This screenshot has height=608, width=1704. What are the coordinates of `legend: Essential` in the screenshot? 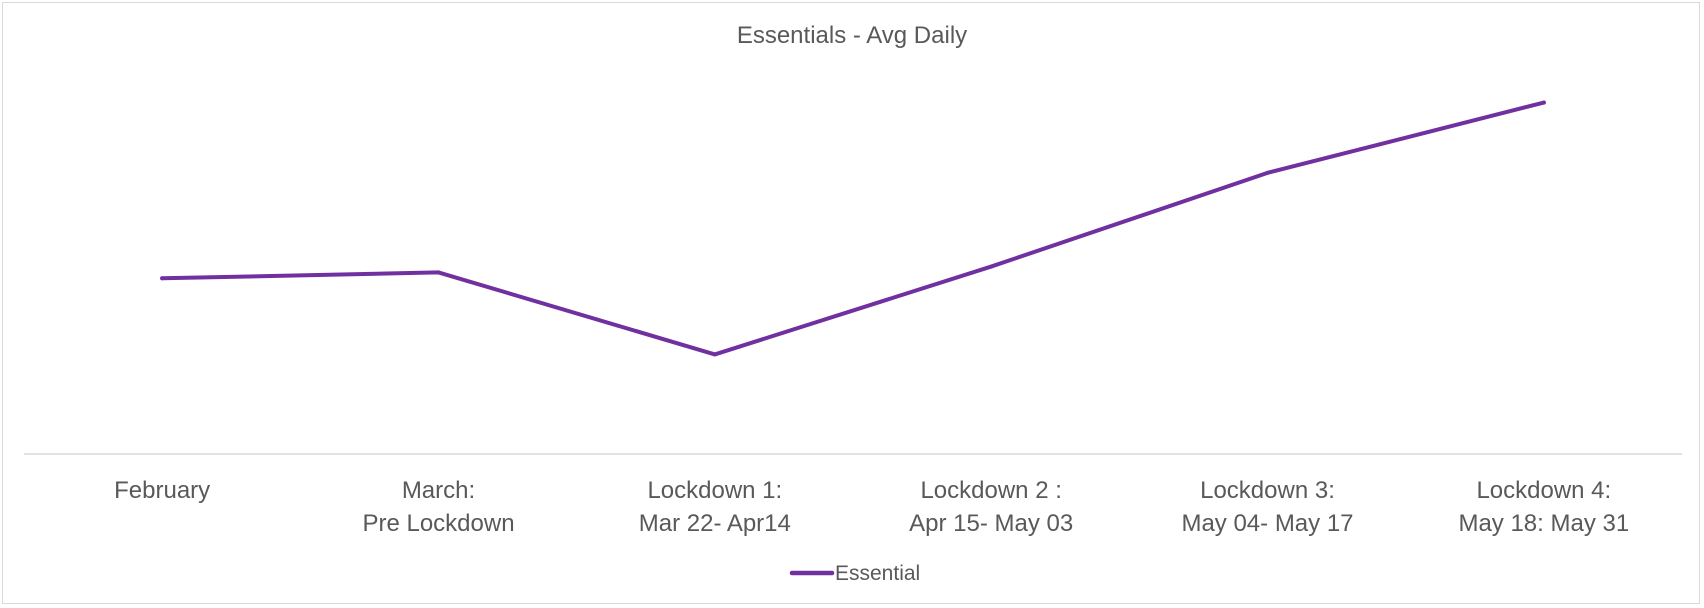 It's located at (854, 573).